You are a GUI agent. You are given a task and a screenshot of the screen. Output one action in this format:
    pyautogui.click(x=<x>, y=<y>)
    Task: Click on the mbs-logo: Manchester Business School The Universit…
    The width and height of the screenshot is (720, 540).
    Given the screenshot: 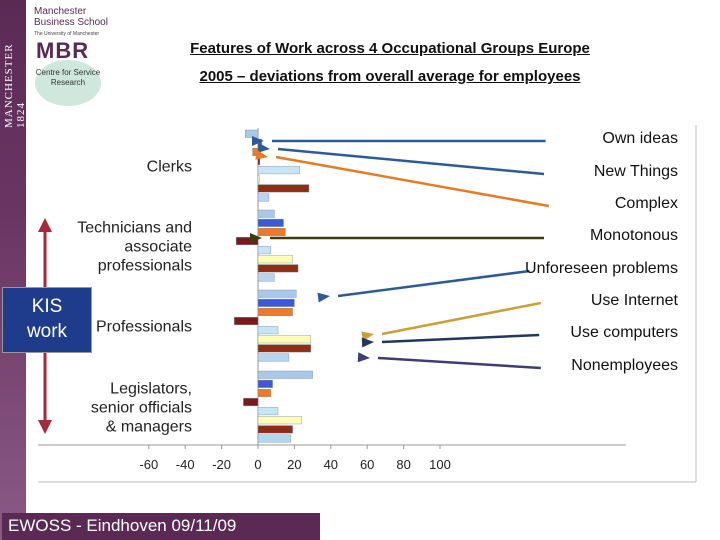 What is the action you would take?
    pyautogui.click(x=70, y=53)
    